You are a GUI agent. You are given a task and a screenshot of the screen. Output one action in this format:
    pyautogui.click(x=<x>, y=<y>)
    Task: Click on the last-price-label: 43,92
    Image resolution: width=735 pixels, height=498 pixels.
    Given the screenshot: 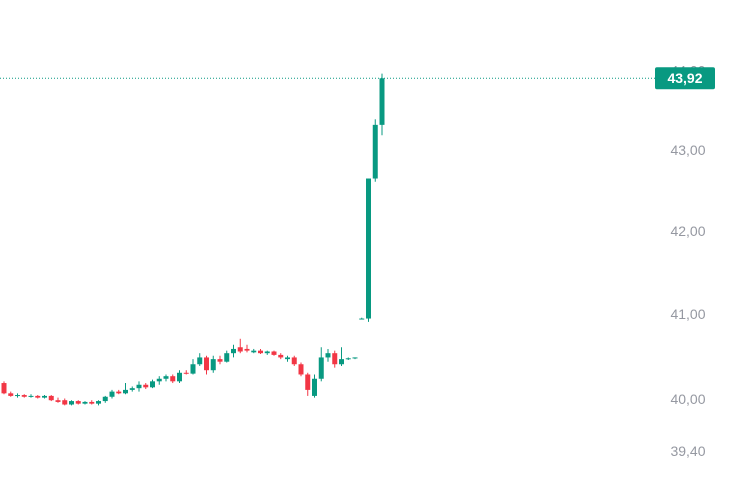 What is the action you would take?
    pyautogui.click(x=684, y=78)
    